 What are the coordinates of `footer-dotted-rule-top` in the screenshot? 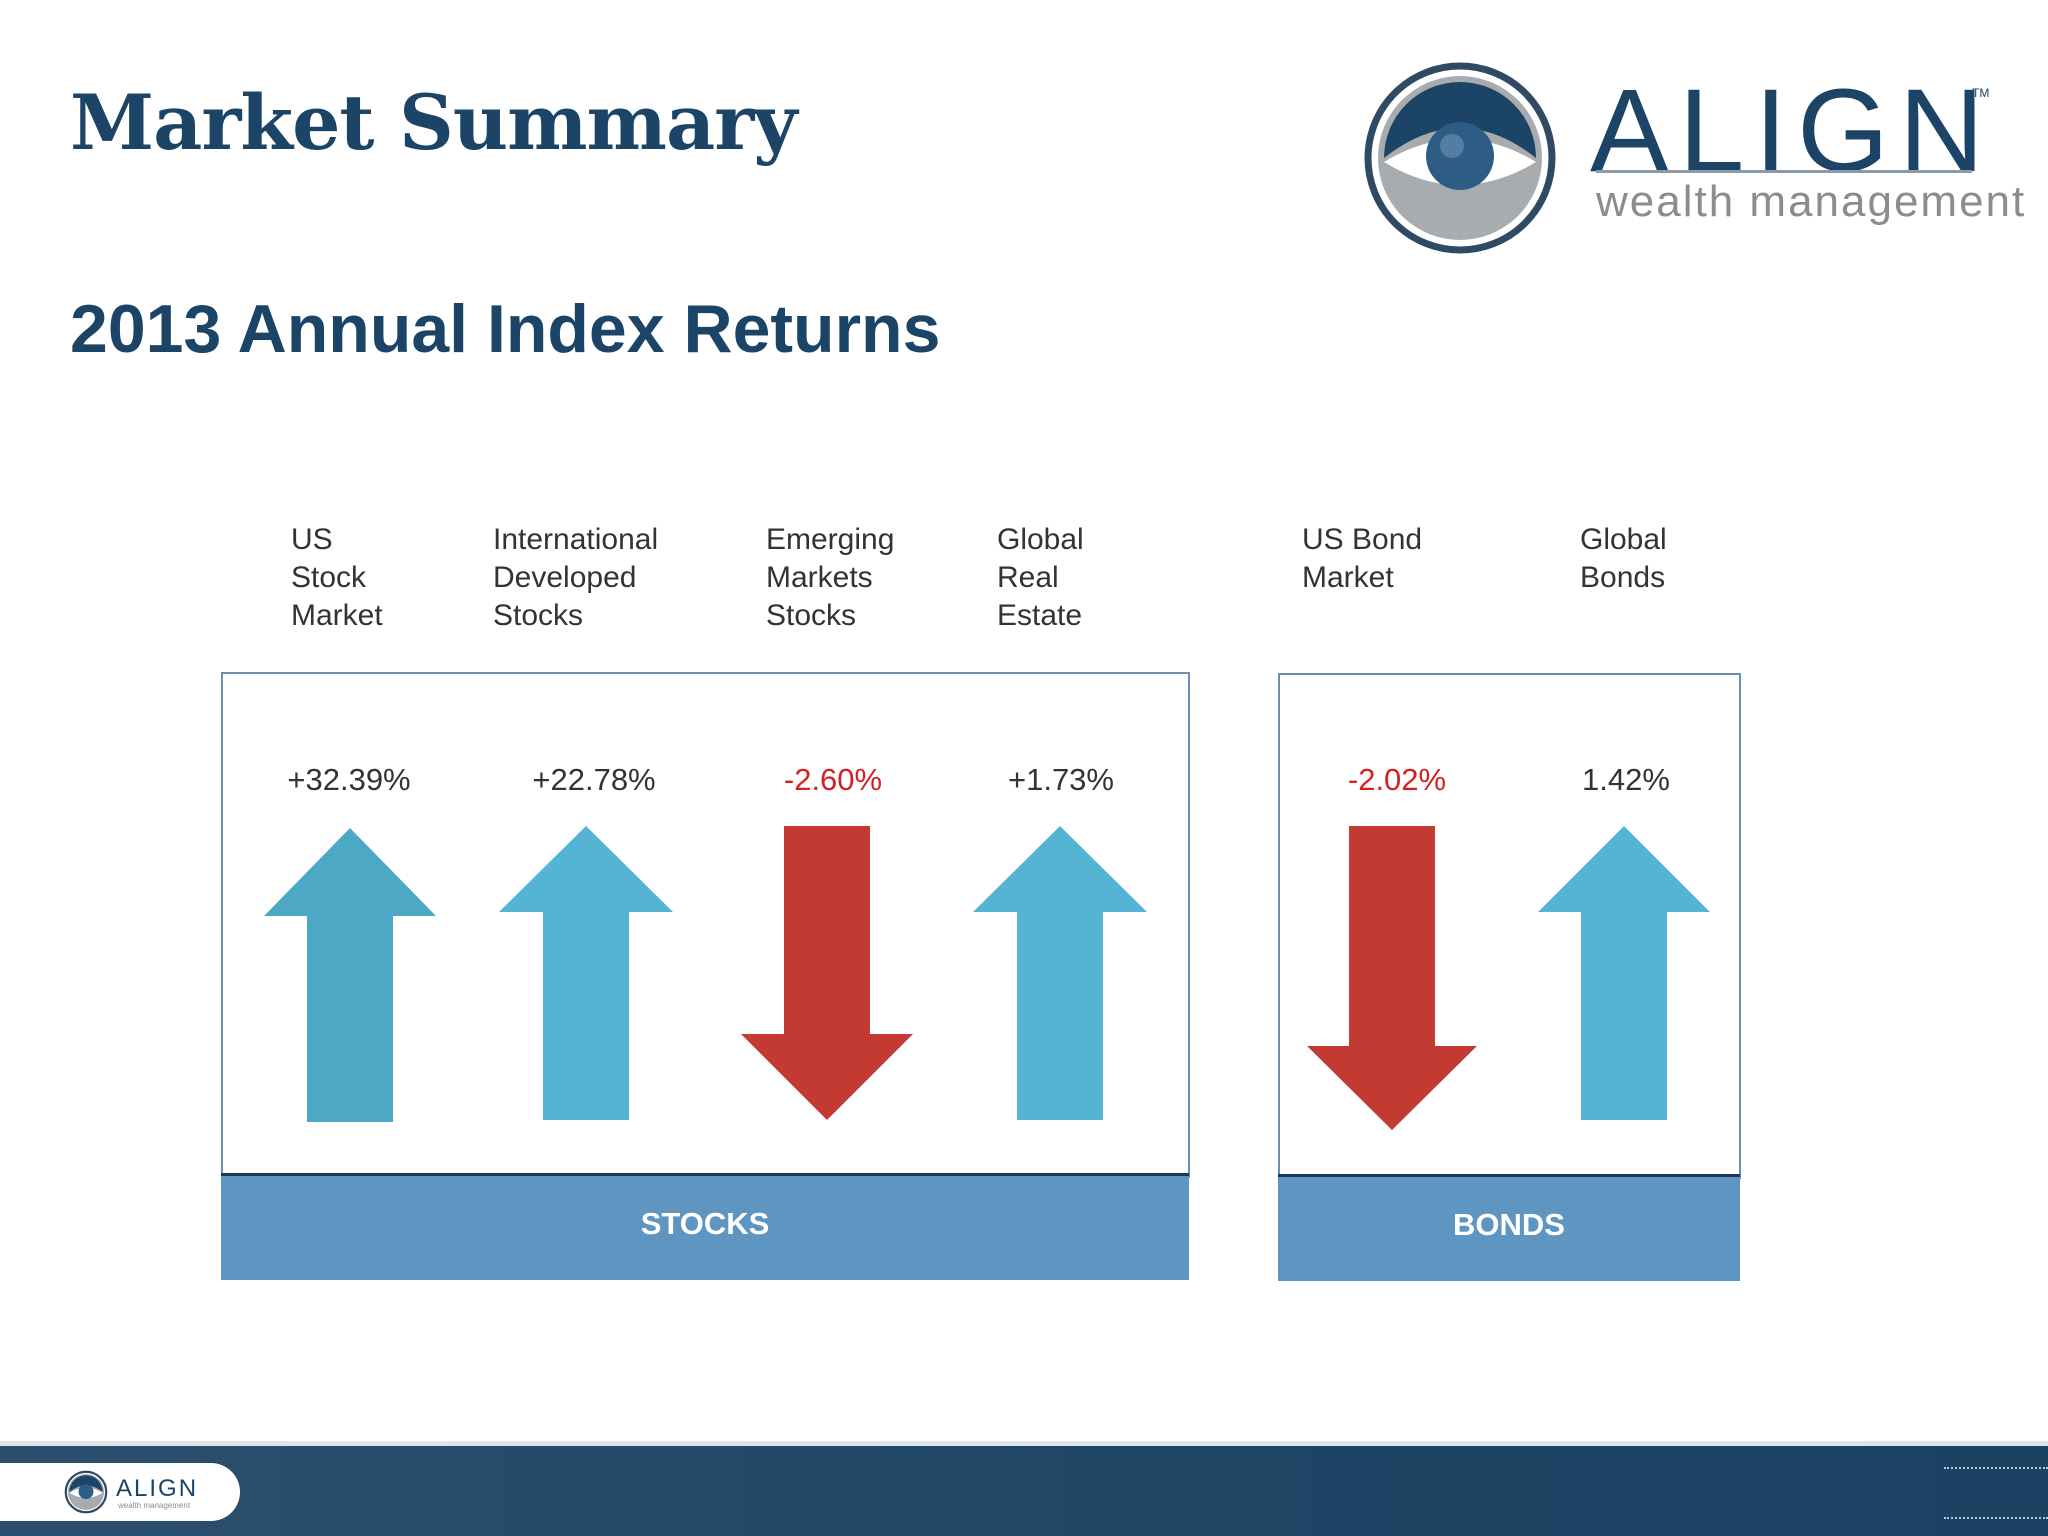 It's located at (1996, 1468).